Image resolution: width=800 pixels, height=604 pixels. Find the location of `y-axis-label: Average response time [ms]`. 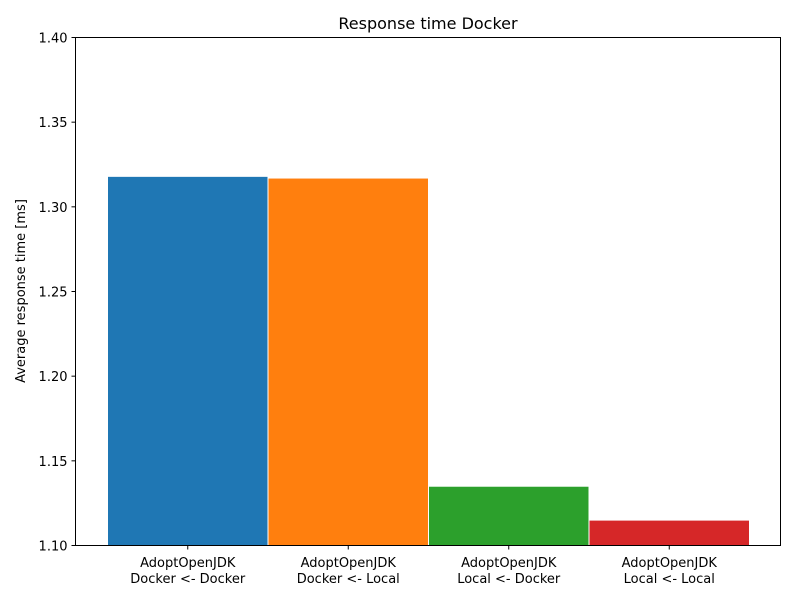

y-axis-label: Average response time [ms] is located at coordinates (21, 291).